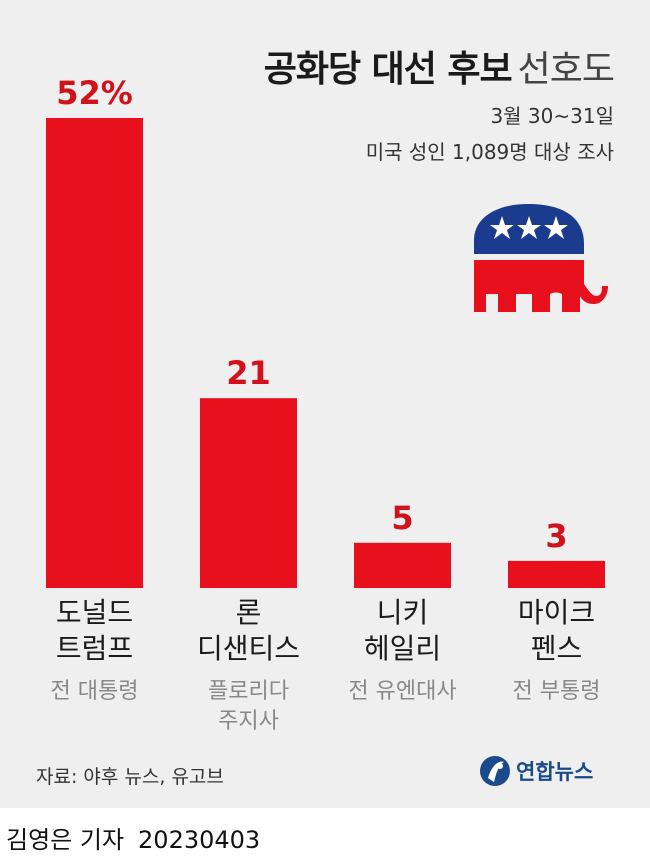 The width and height of the screenshot is (650, 866). Describe the element at coordinates (248, 721) in the screenshot. I see `category-role-1-1: 주지사` at that location.